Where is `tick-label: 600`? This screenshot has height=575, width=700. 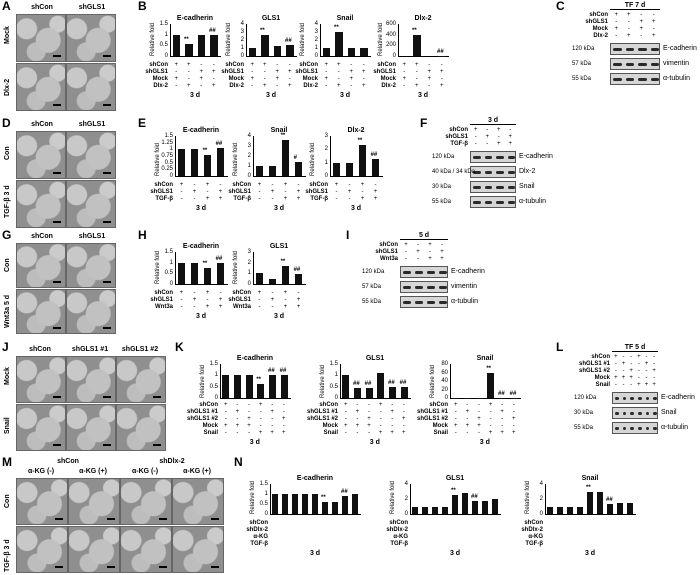
tick-label: 600 is located at coordinates (390, 24).